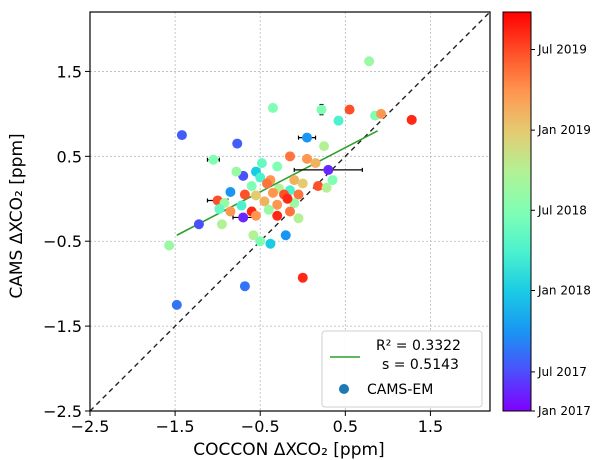 The width and height of the screenshot is (600, 460). Describe the element at coordinates (564, 411) in the screenshot. I see `colorbar-tick-label: Jan 2017` at that location.